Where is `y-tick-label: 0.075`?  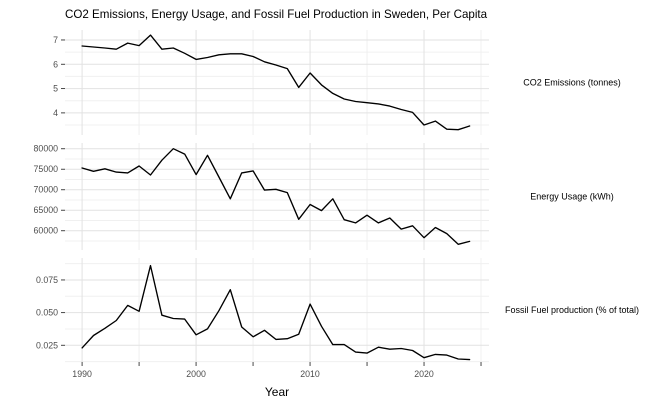 y-tick-label: 0.075 is located at coordinates (47, 280).